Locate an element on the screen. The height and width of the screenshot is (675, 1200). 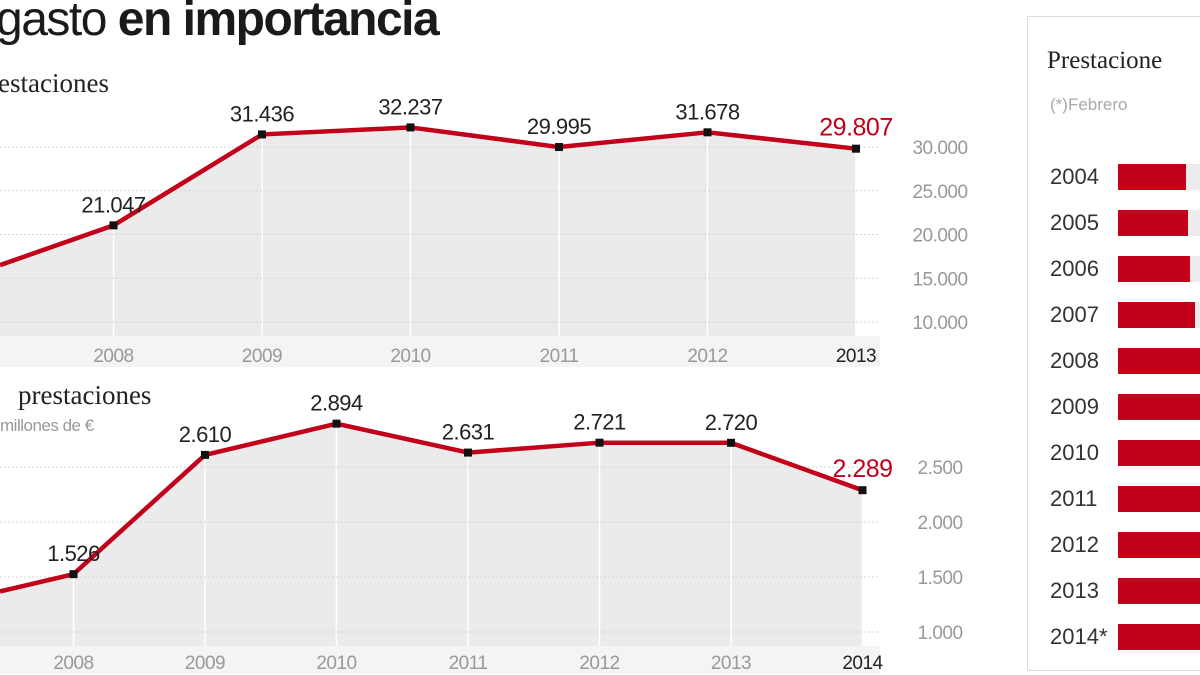
bar-year-label: 2006 is located at coordinates (1074, 268).